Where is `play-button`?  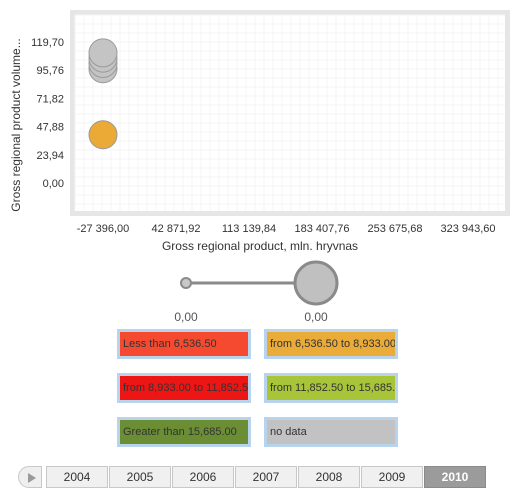 play-button is located at coordinates (30, 477).